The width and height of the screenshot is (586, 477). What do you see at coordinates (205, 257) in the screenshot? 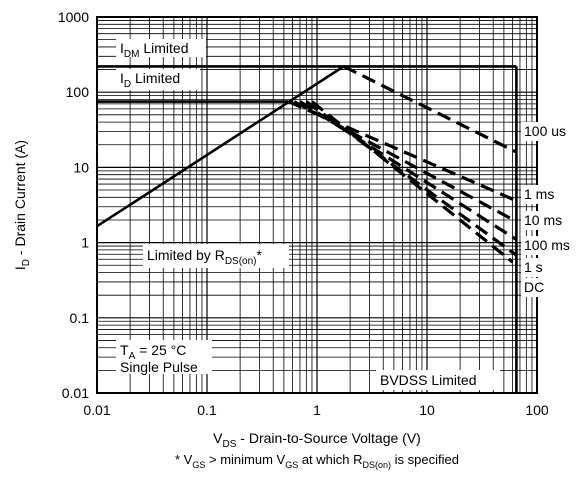
I see `rds-limited-label: Limited by RDS(on)*` at bounding box center [205, 257].